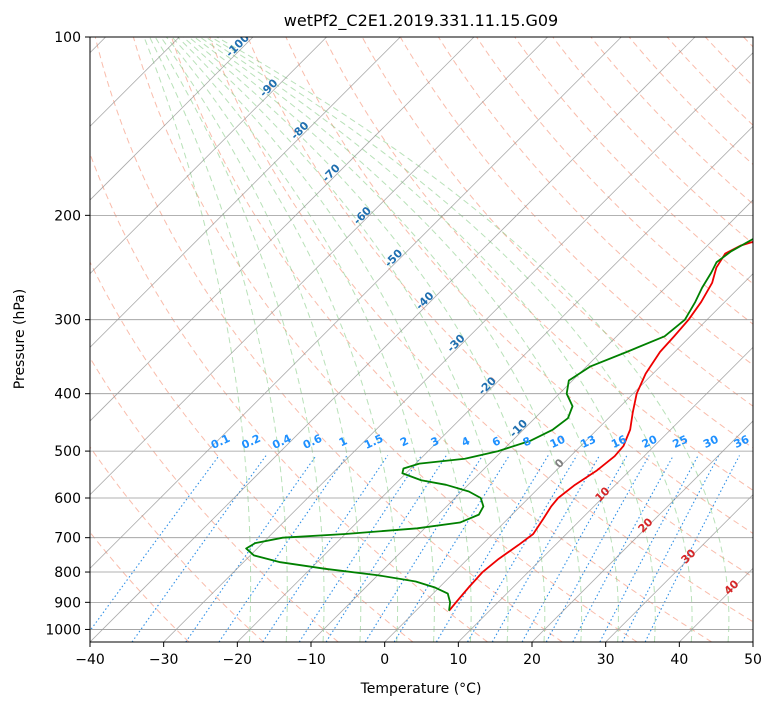 This screenshot has width=775, height=712. Describe the element at coordinates (63, 630) in the screenshot. I see `y-tick-label: 1000` at that location.